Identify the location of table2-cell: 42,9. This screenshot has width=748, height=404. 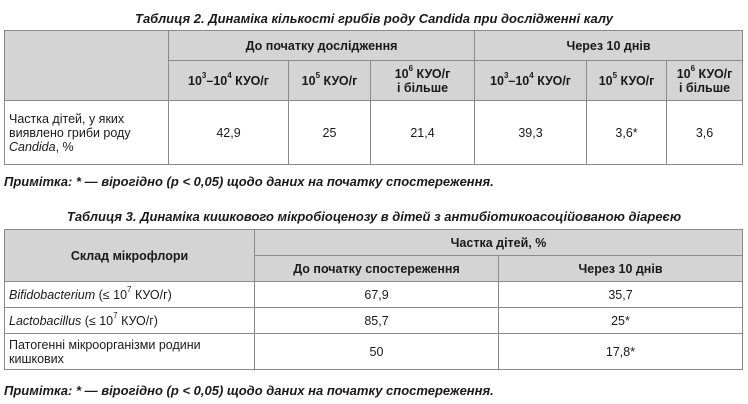
(228, 132).